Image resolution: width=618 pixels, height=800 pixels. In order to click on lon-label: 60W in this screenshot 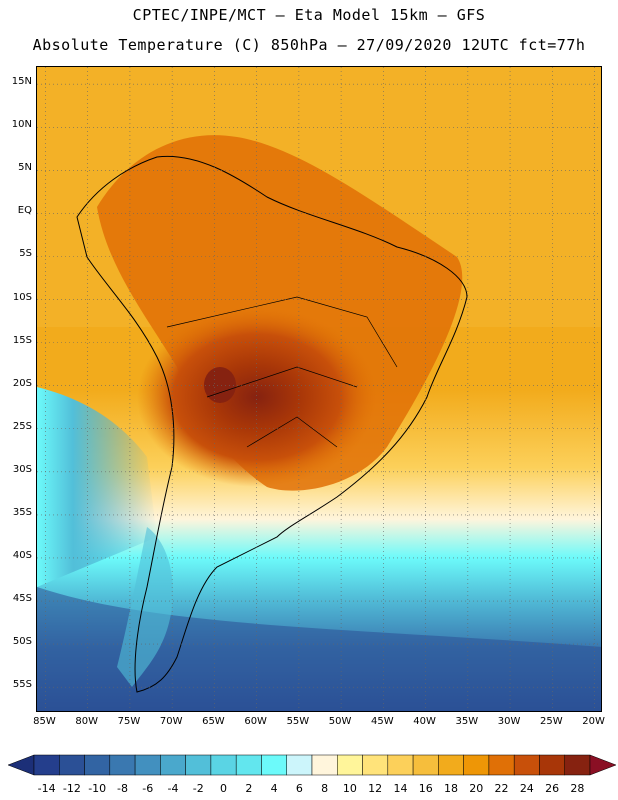, I will do `click(255, 721)`.